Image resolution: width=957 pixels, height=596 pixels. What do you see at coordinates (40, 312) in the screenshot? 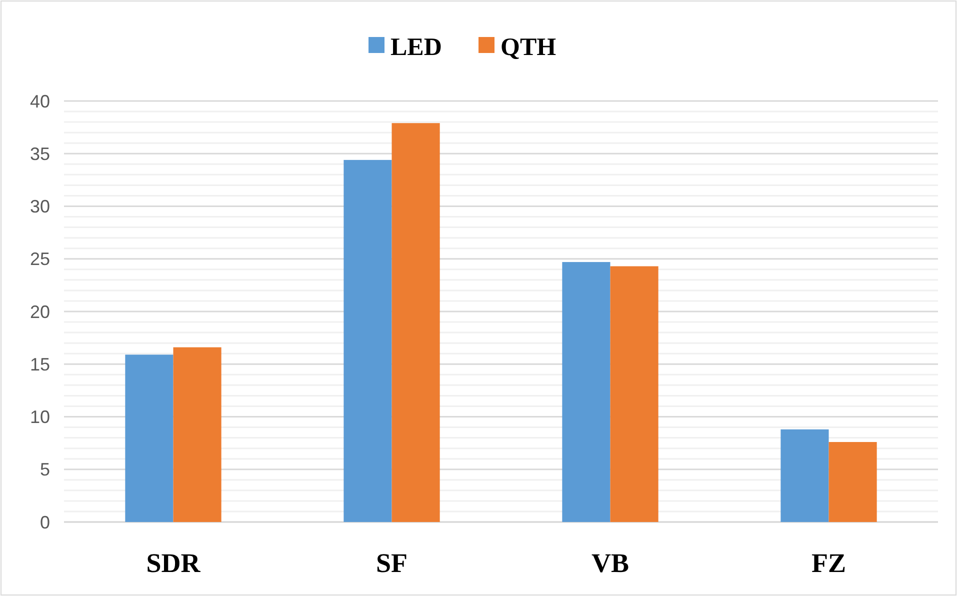
I see `y-tick-label: 20` at bounding box center [40, 312].